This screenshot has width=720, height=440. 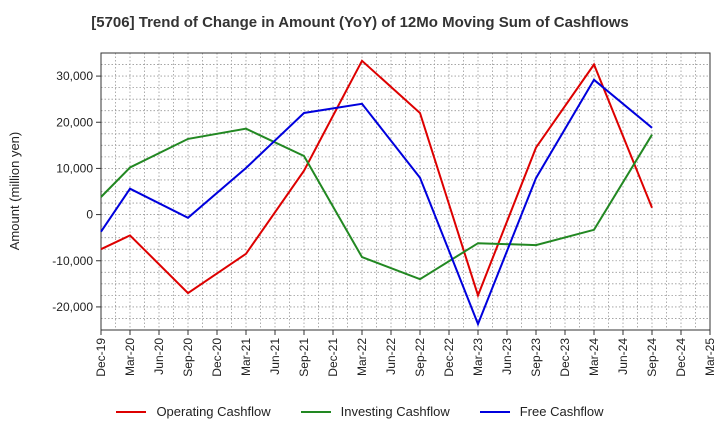 I want to click on x-tick-label: Jun-22, so click(x=391, y=356).